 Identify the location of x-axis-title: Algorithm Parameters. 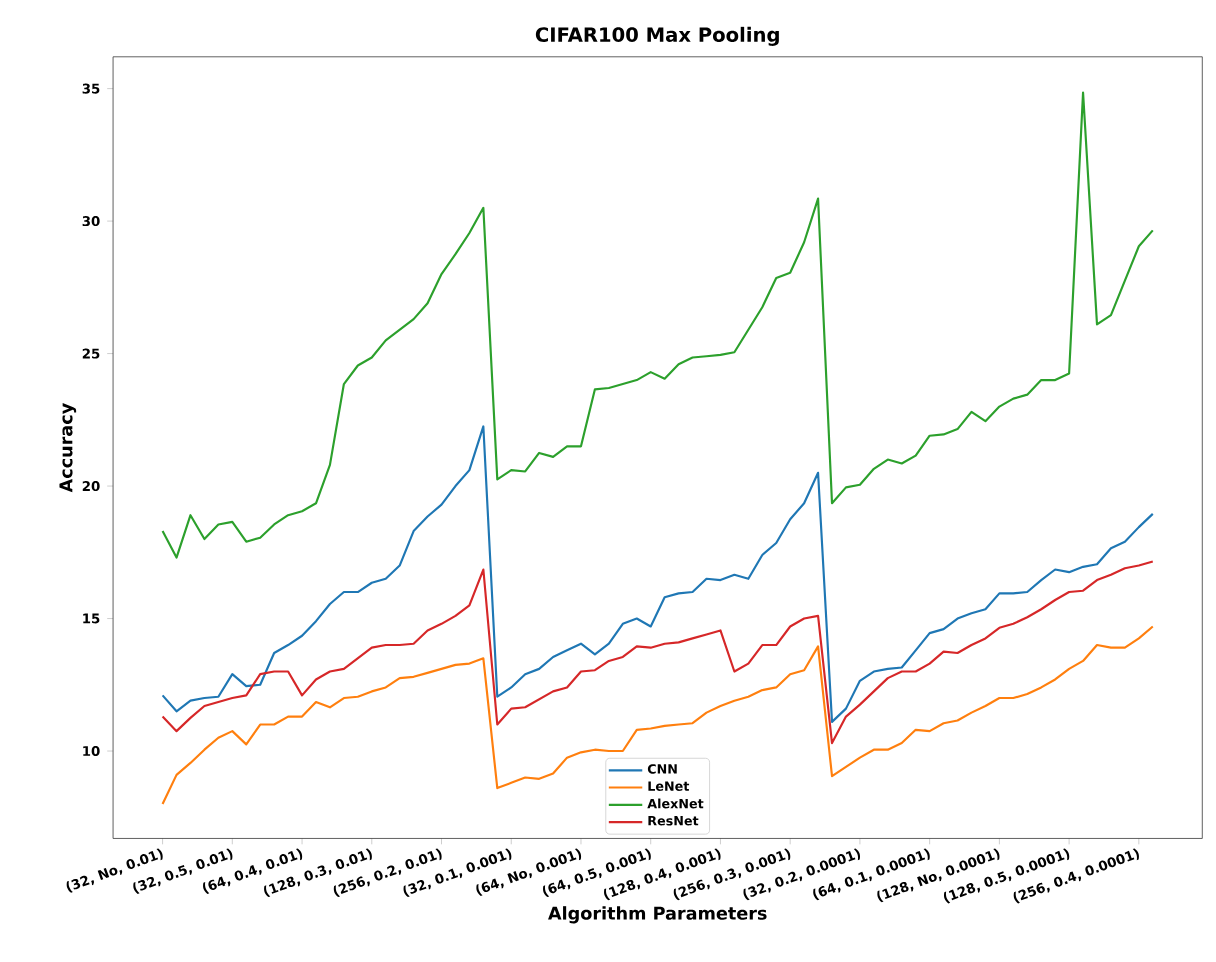
(657, 915).